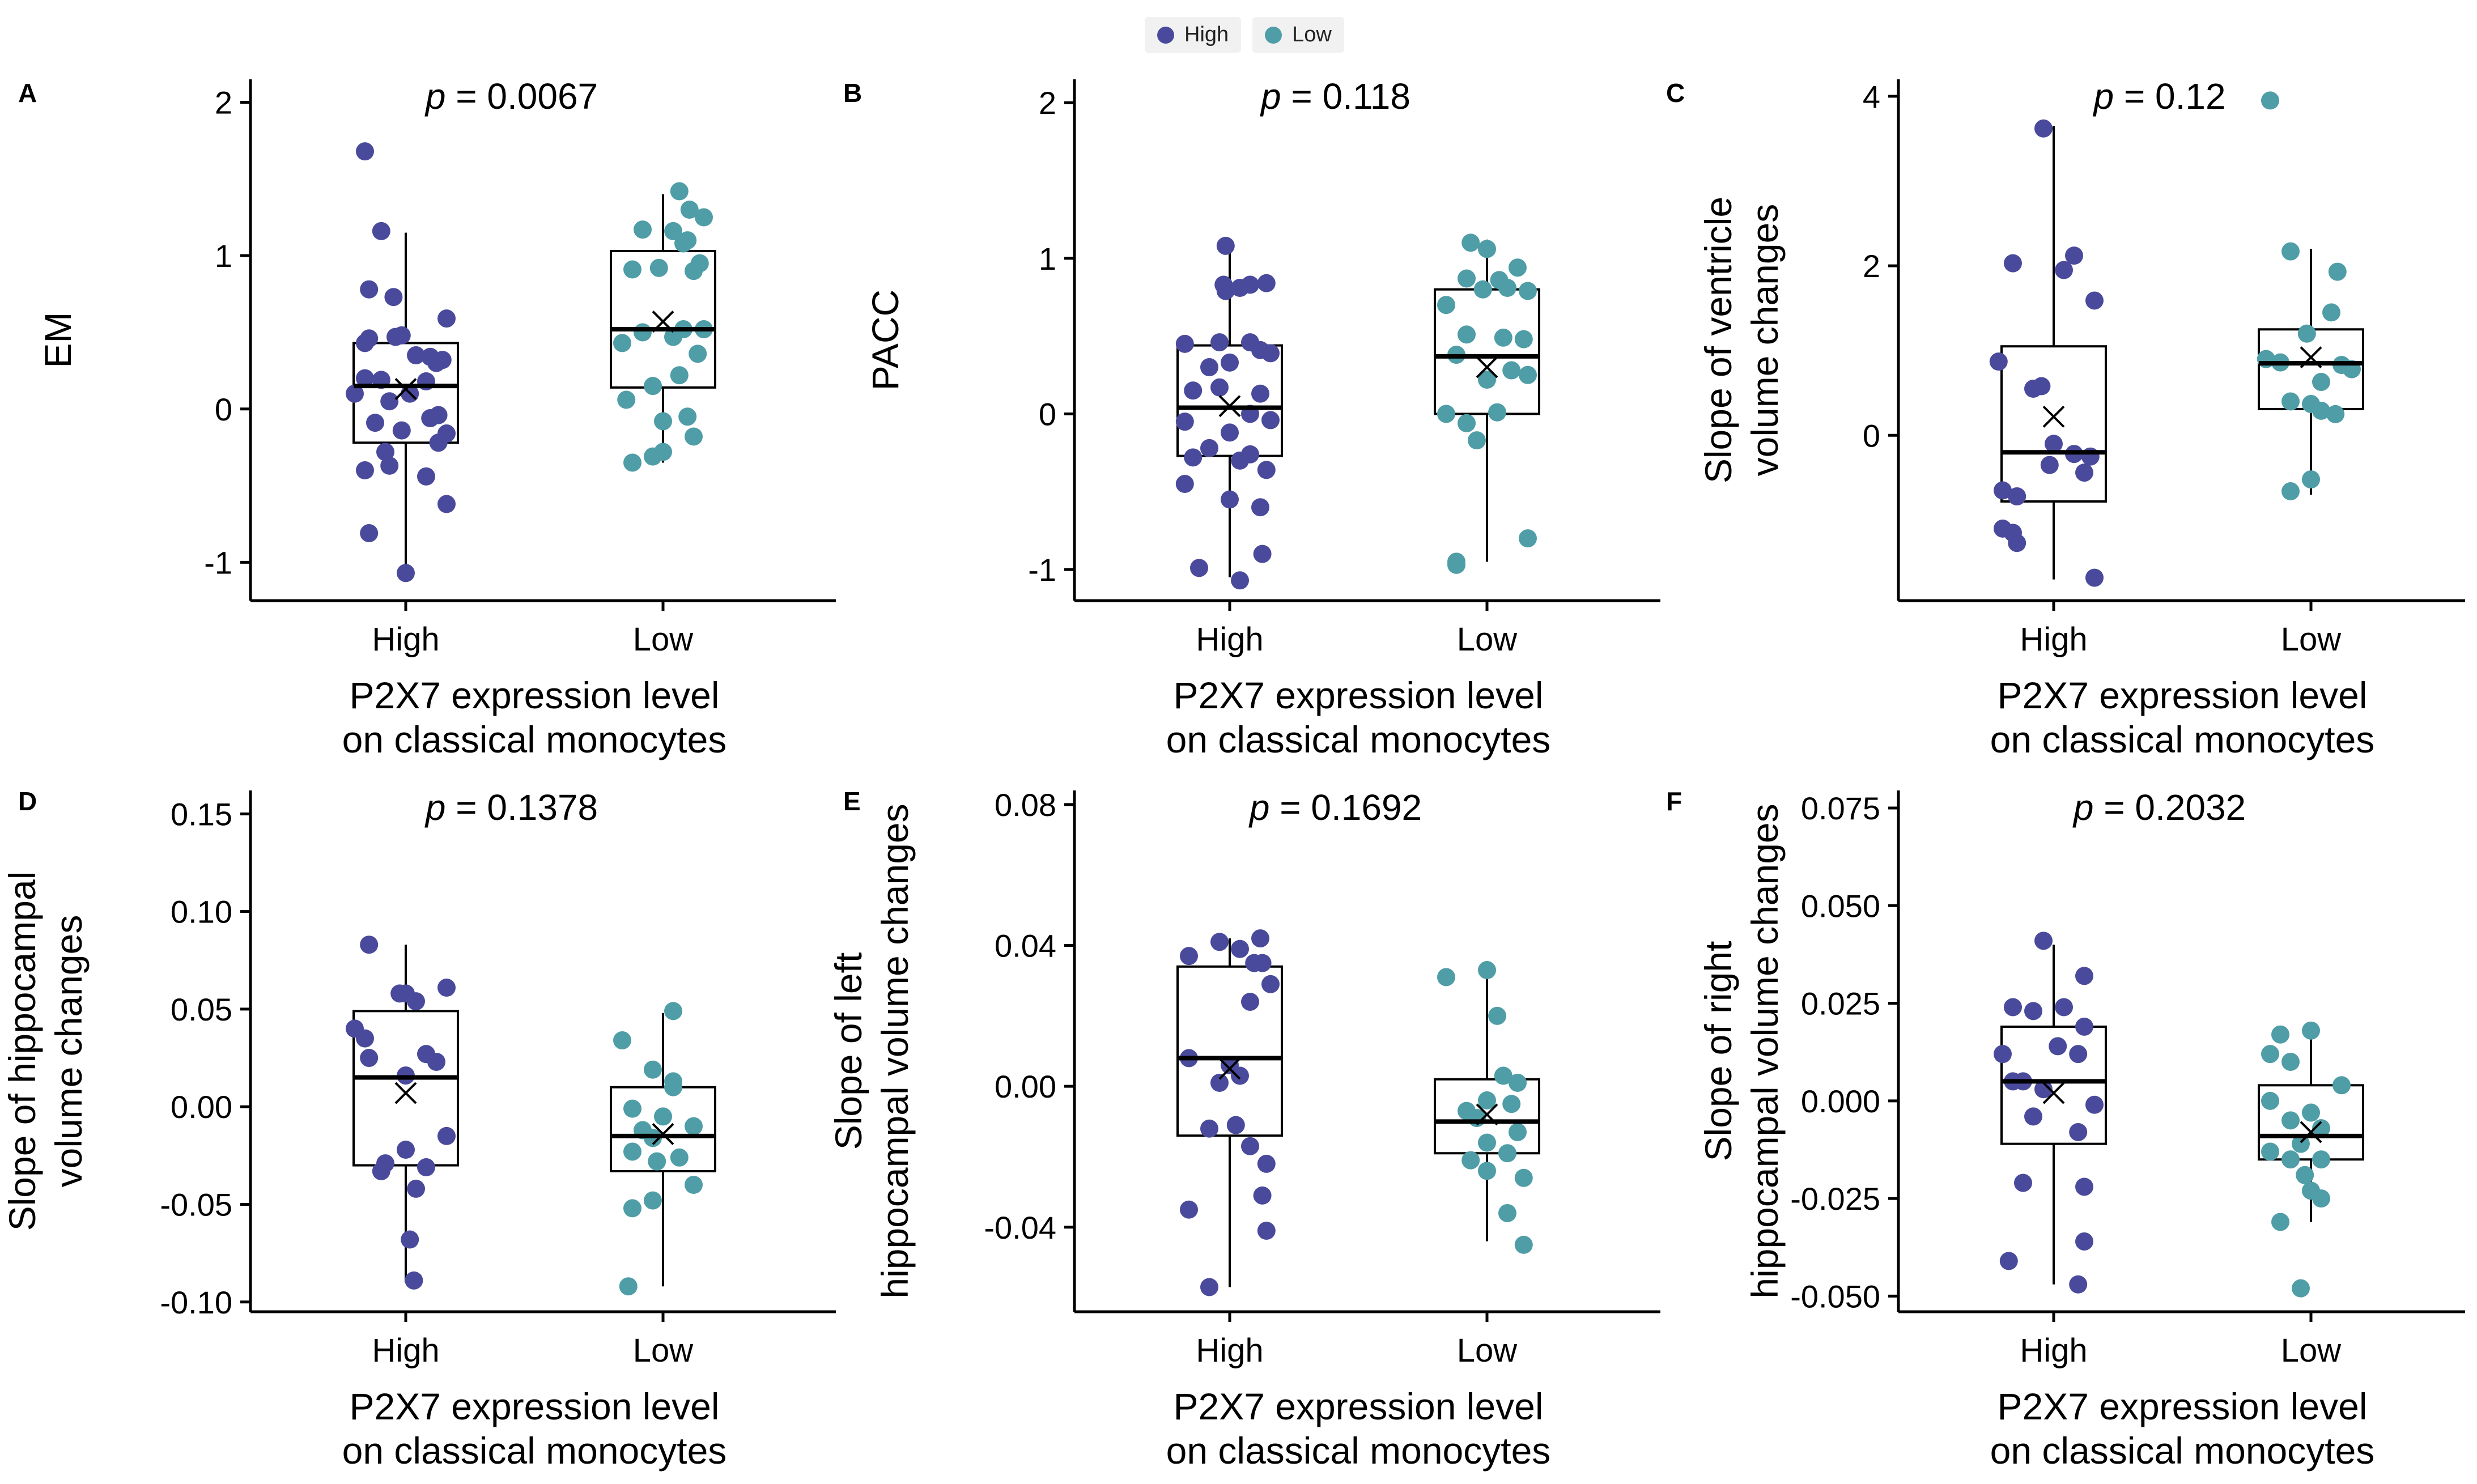 Image resolution: width=2477 pixels, height=1484 pixels. What do you see at coordinates (58, 340) in the screenshot?
I see `y-axis-title: EM` at bounding box center [58, 340].